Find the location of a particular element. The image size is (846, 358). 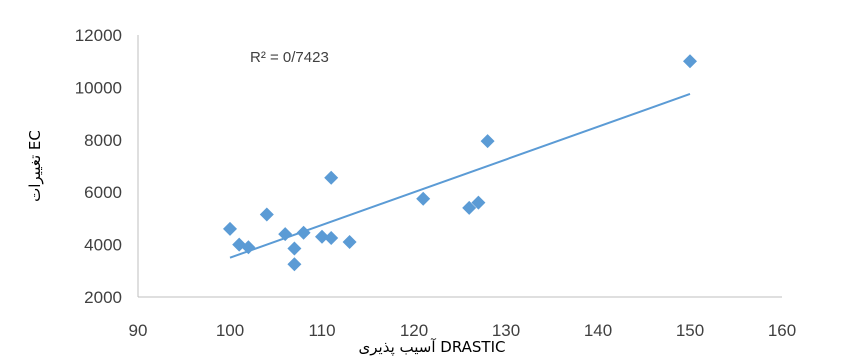

x-tick-label: 90 is located at coordinates (138, 330).